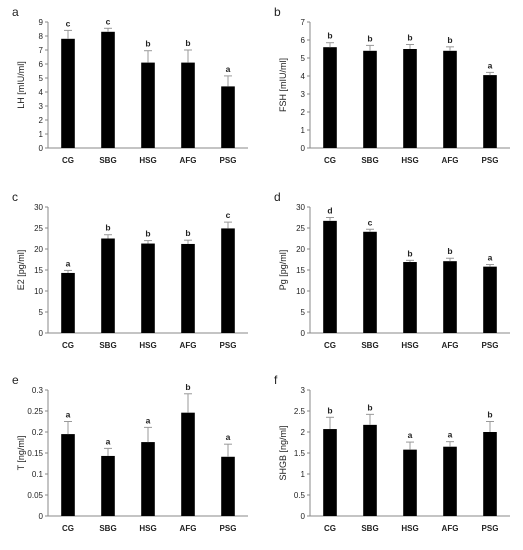 The image size is (523, 550). I want to click on y-tick-label: 0.2, so click(38, 432).